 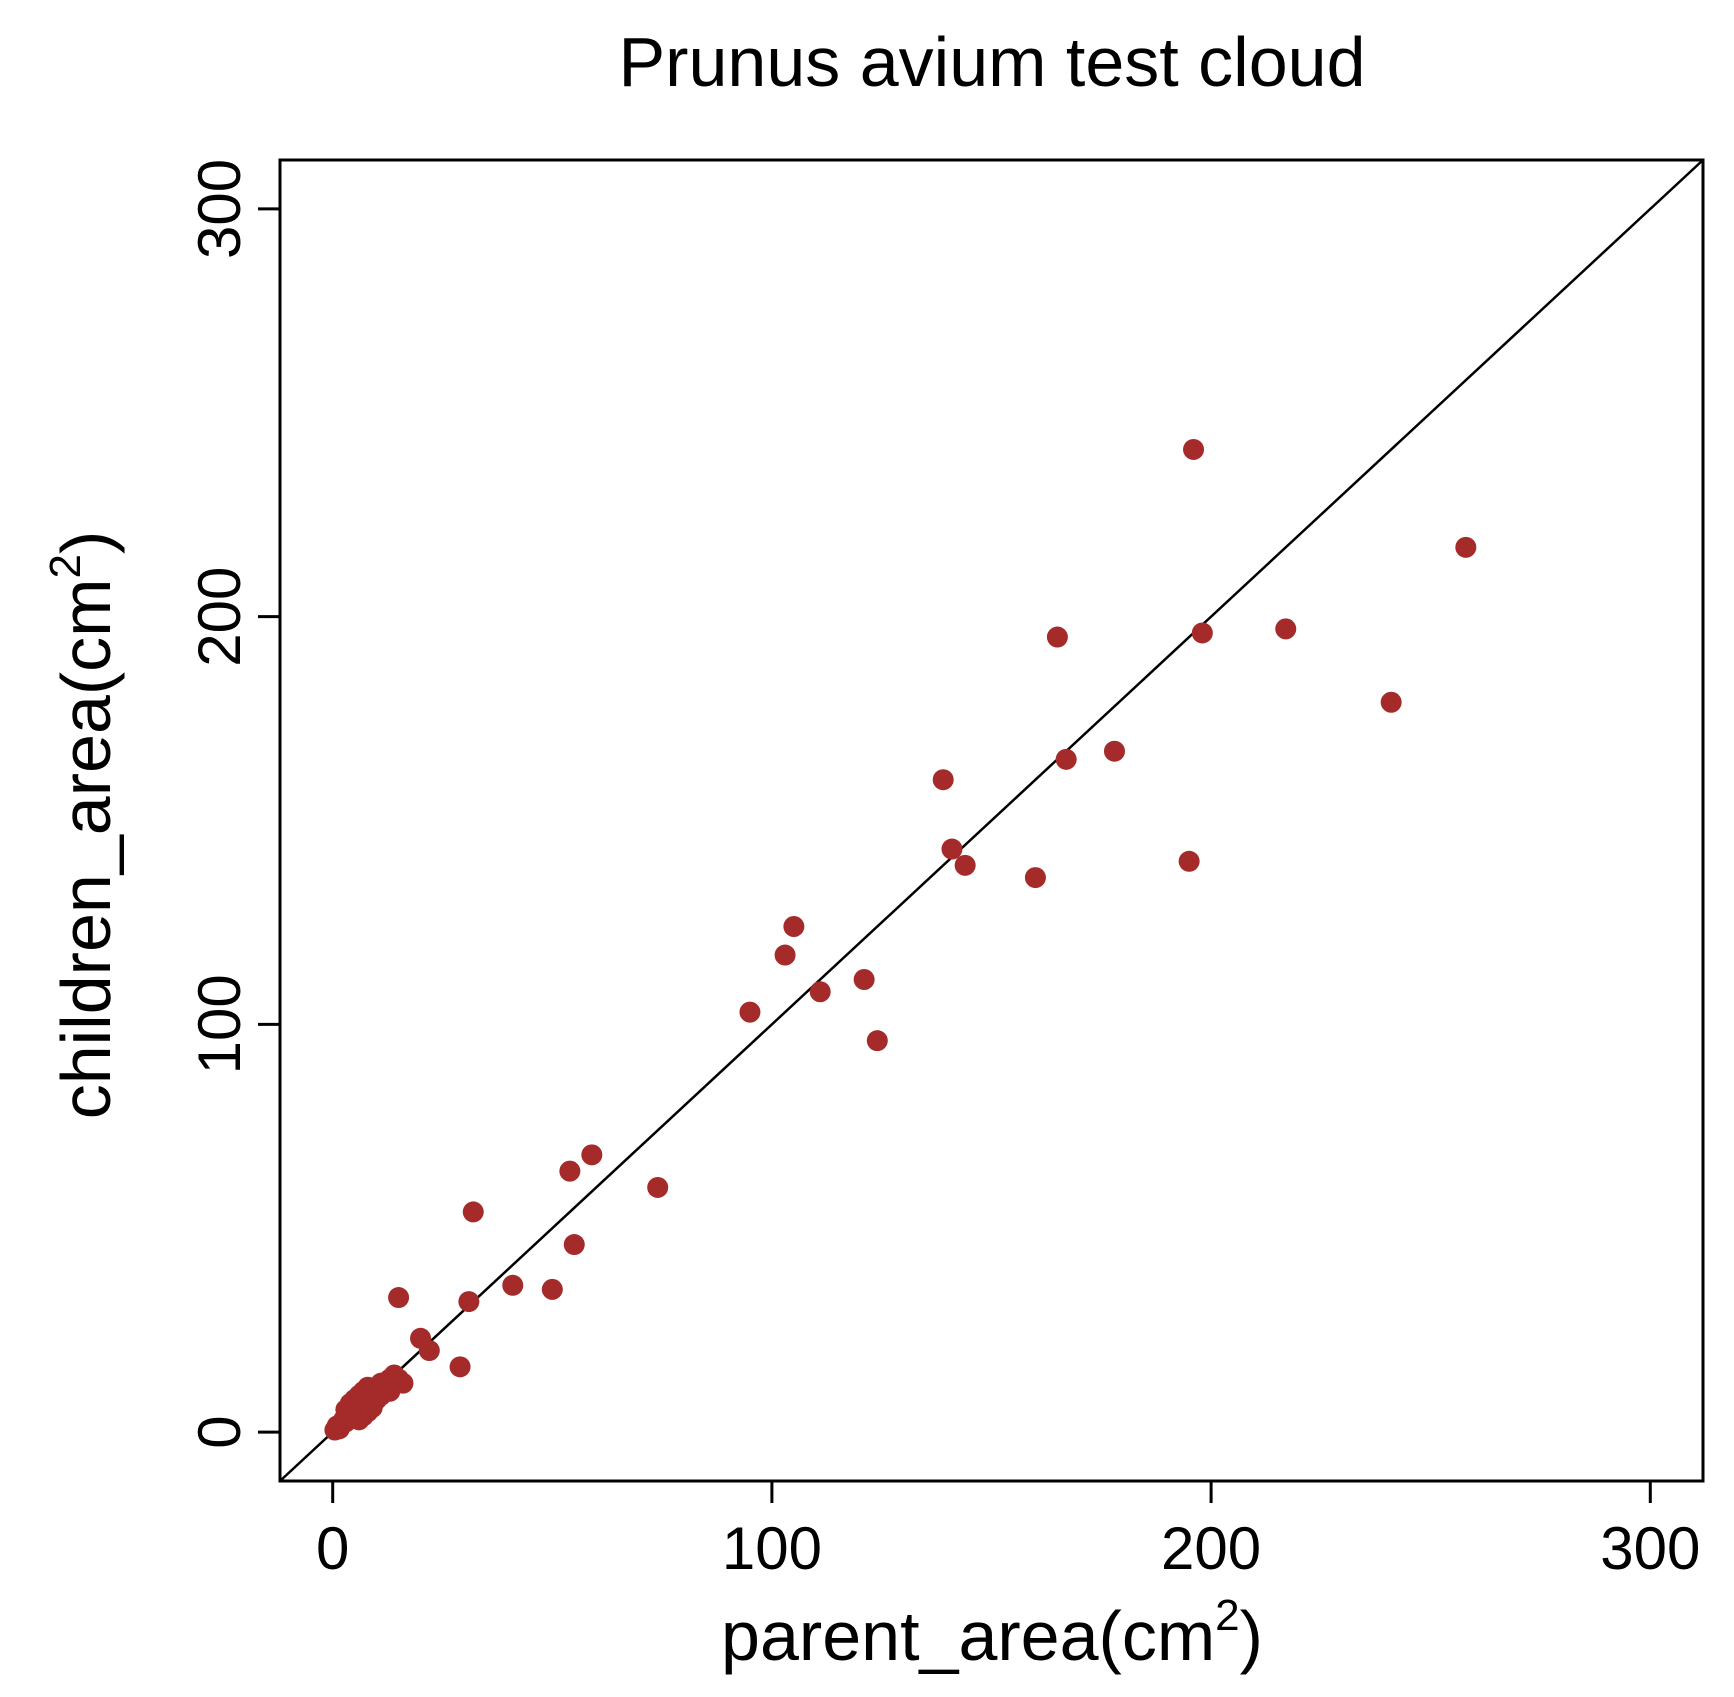 What do you see at coordinates (86, 849) in the screenshot?
I see `y-axis-label-text: children_area(cm` at bounding box center [86, 849].